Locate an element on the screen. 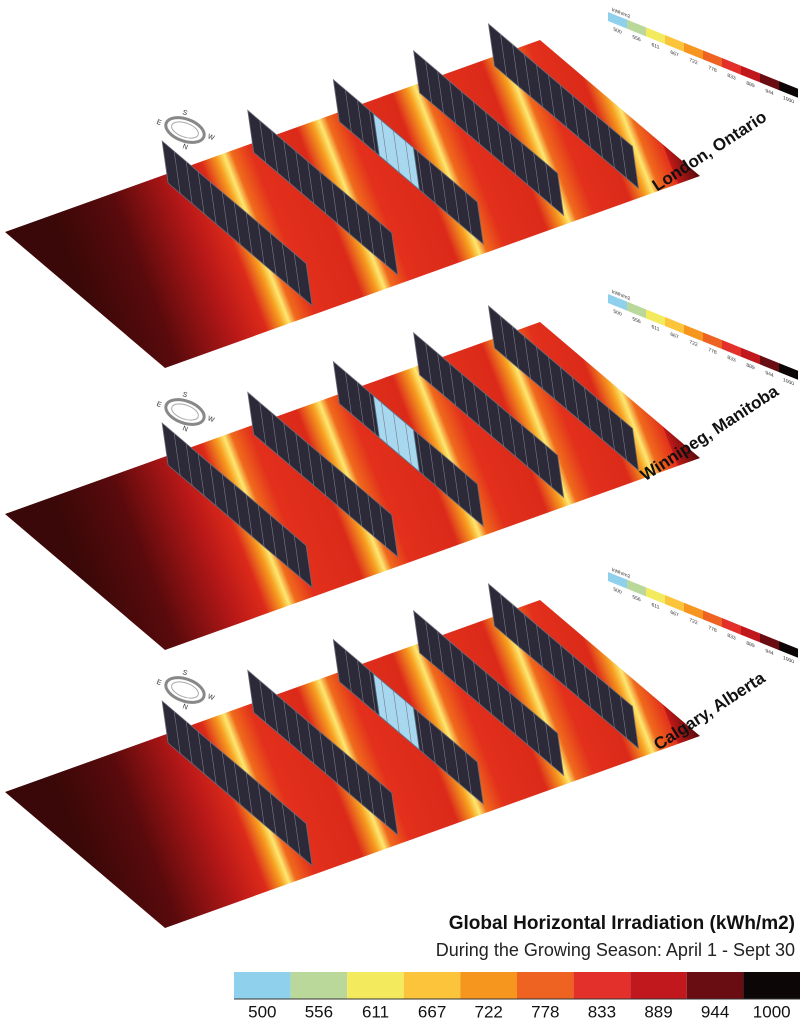 The height and width of the screenshot is (1029, 807). compass-letter: N is located at coordinates (184, 429).